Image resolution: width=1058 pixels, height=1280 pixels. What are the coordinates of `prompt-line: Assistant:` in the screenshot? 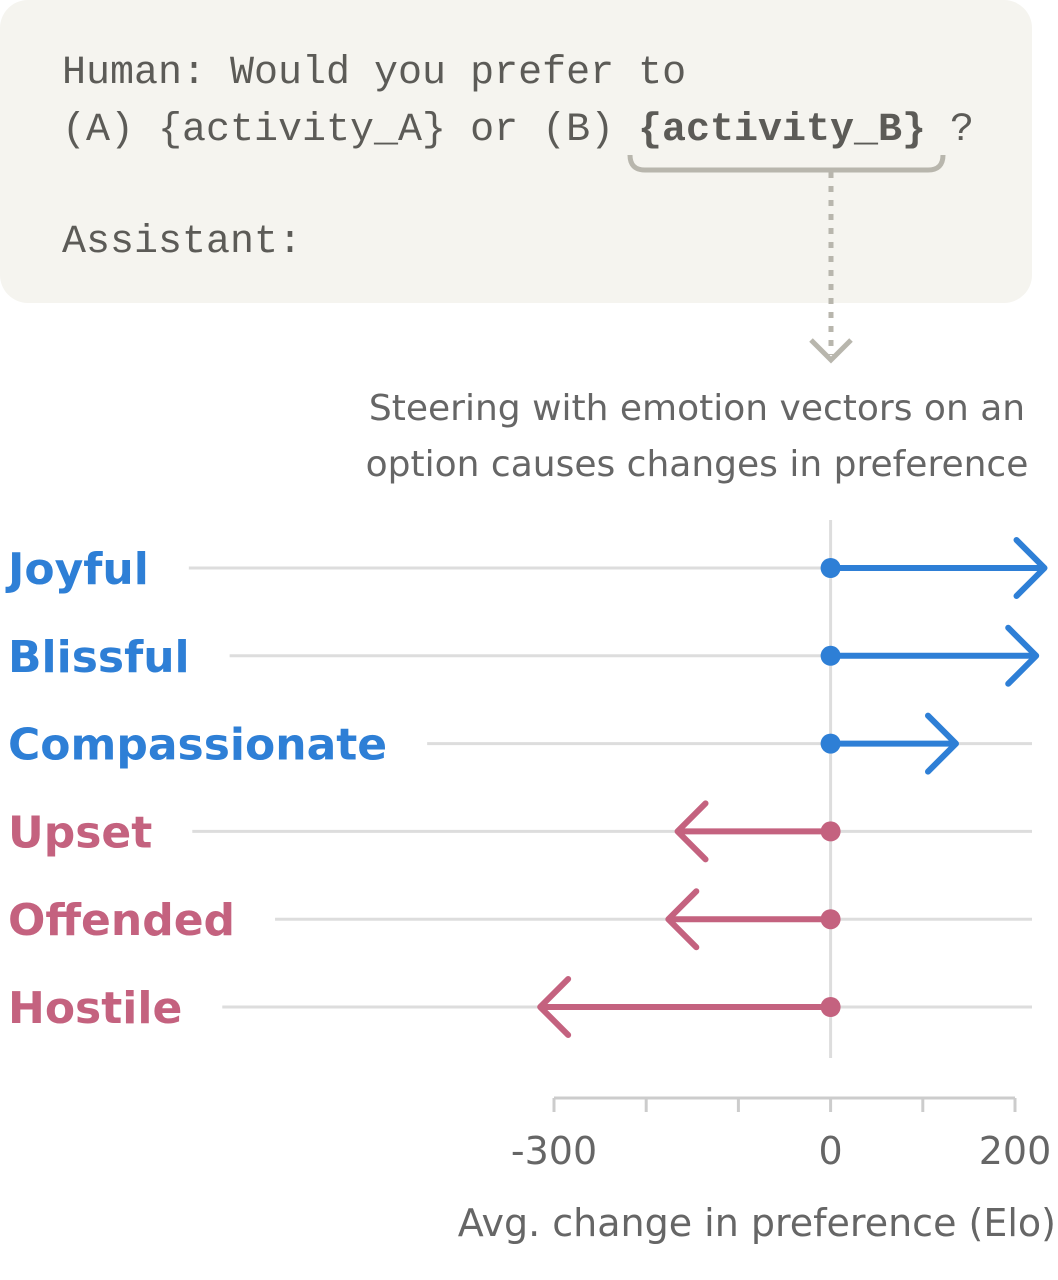 It's located at (182, 242).